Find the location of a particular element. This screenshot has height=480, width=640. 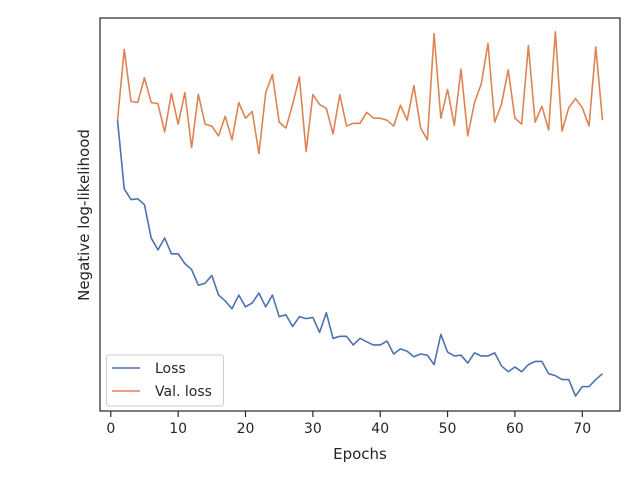

x-axis-title: Epochs is located at coordinates (360, 454).